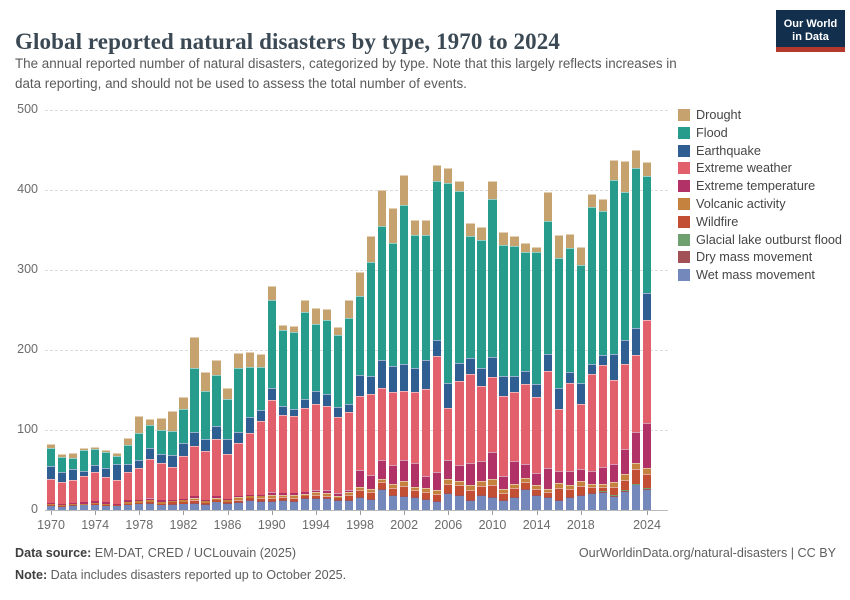 The height and width of the screenshot is (600, 850). Describe the element at coordinates (304, 310) in the screenshot. I see `bar-1993` at that location.